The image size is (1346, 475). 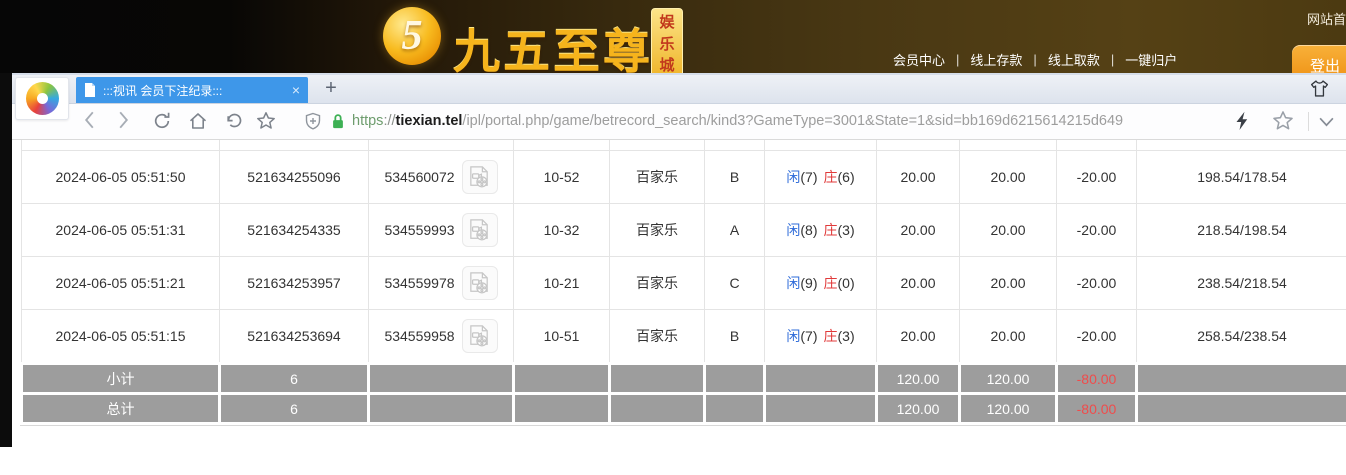 I want to click on url-scheme: https, so click(x=368, y=121).